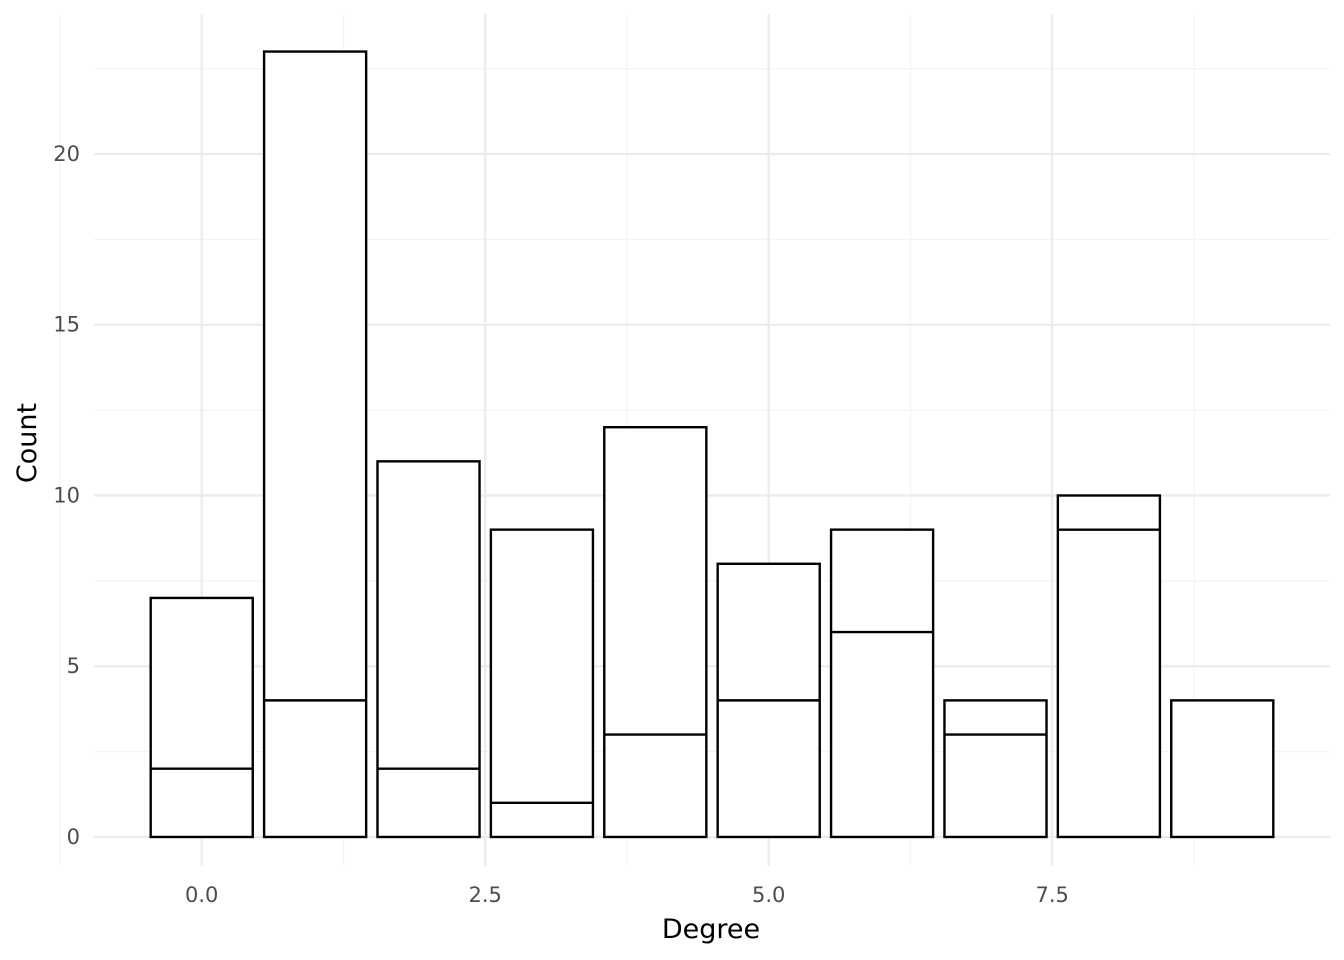 This screenshot has height=960, width=1344. What do you see at coordinates (1051, 895) in the screenshot?
I see `x-tick-label: 7.5` at bounding box center [1051, 895].